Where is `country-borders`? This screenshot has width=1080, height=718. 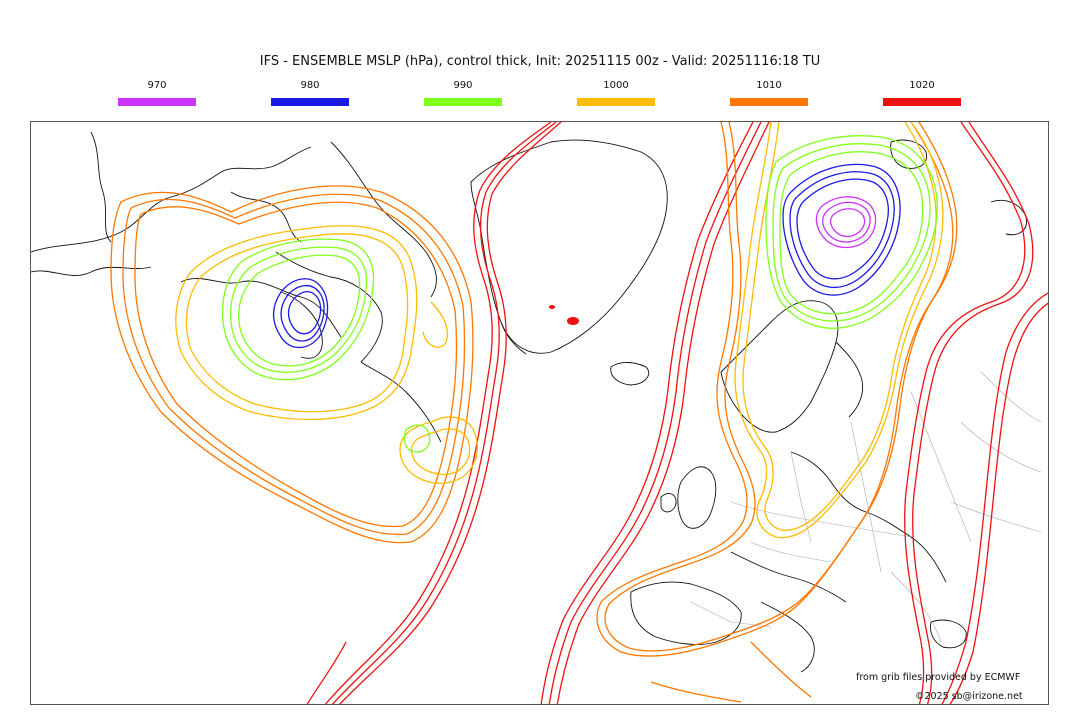 country-borders is located at coordinates (866, 507).